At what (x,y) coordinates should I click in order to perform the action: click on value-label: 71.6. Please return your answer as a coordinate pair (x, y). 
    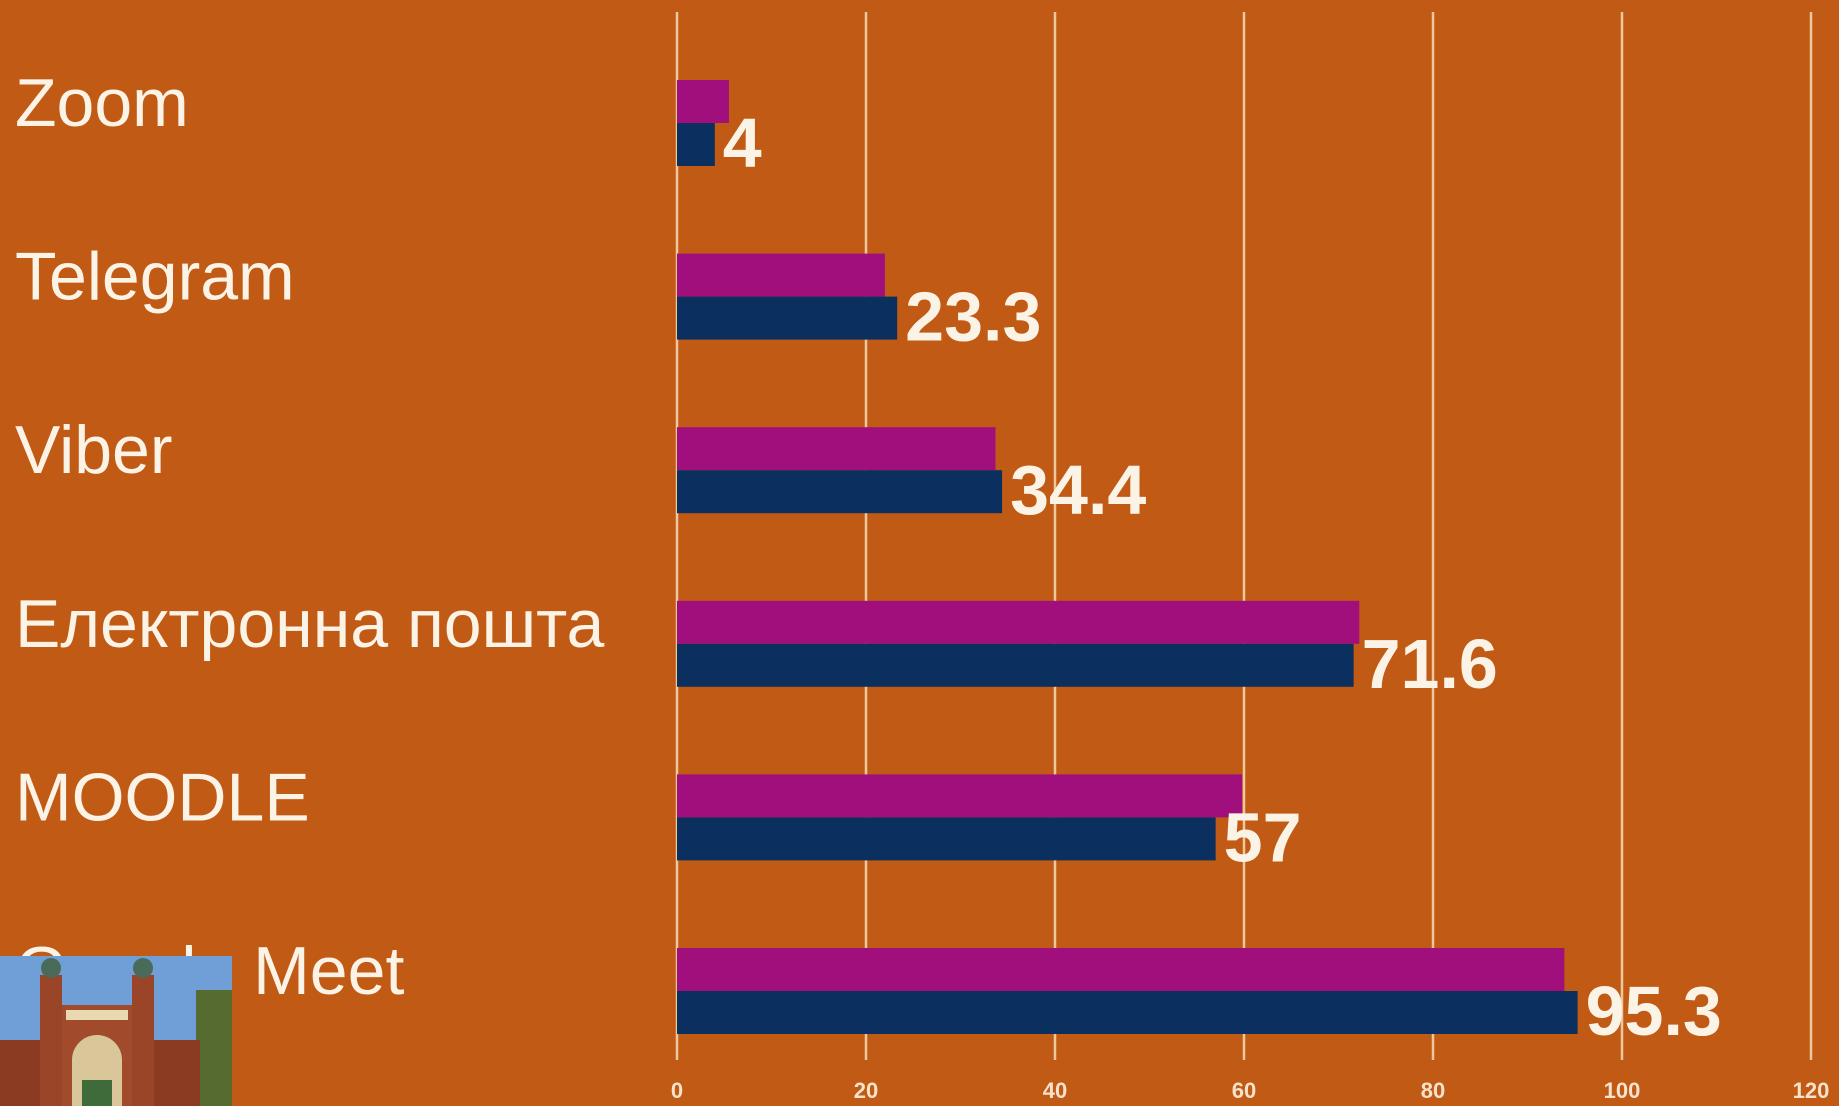
    Looking at the image, I should click on (1430, 664).